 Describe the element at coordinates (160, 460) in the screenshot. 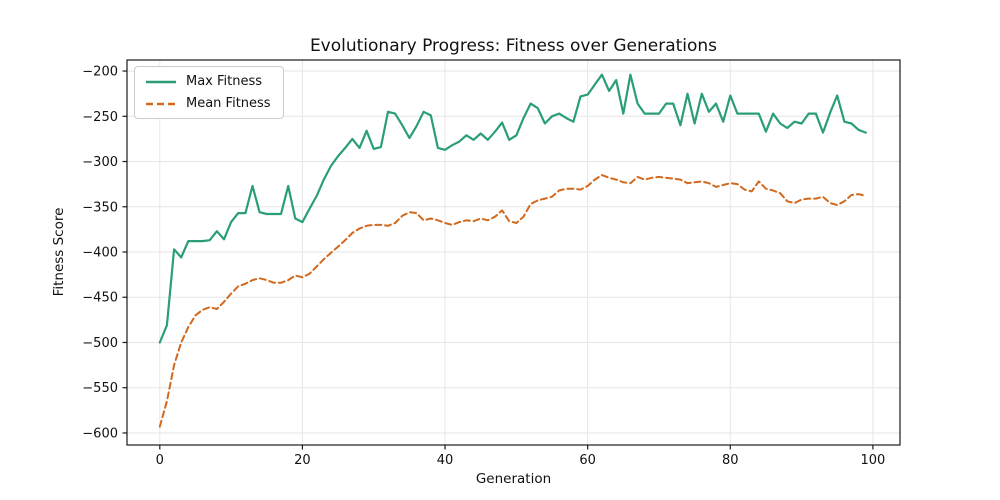

I see `x-tick-label: 0` at that location.